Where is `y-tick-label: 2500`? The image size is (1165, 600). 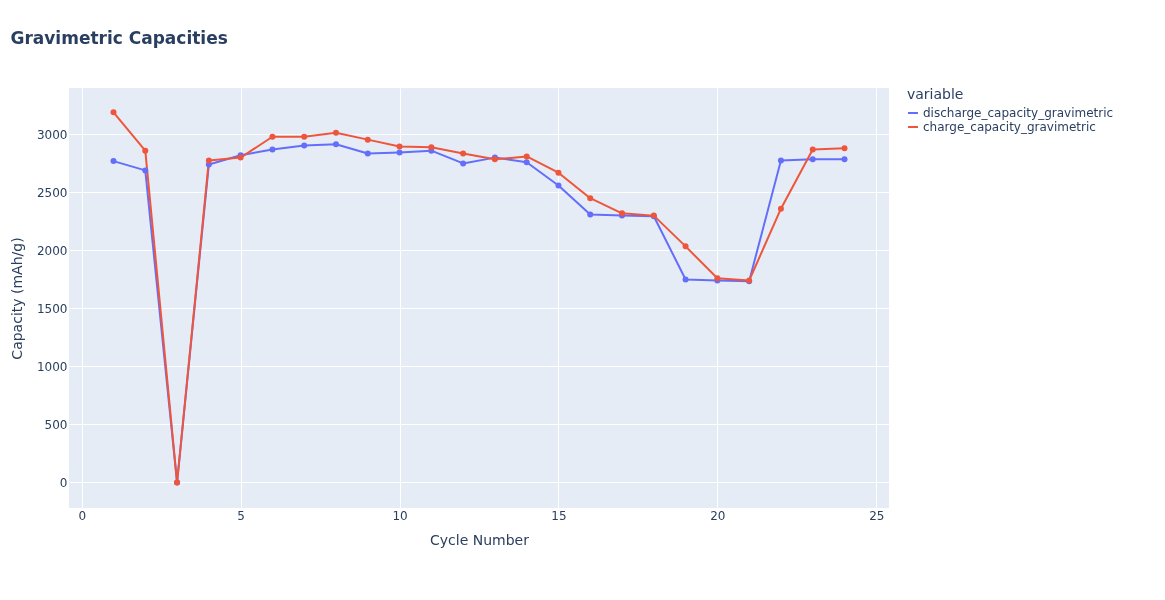
y-tick-label: 2500 is located at coordinates (52, 192).